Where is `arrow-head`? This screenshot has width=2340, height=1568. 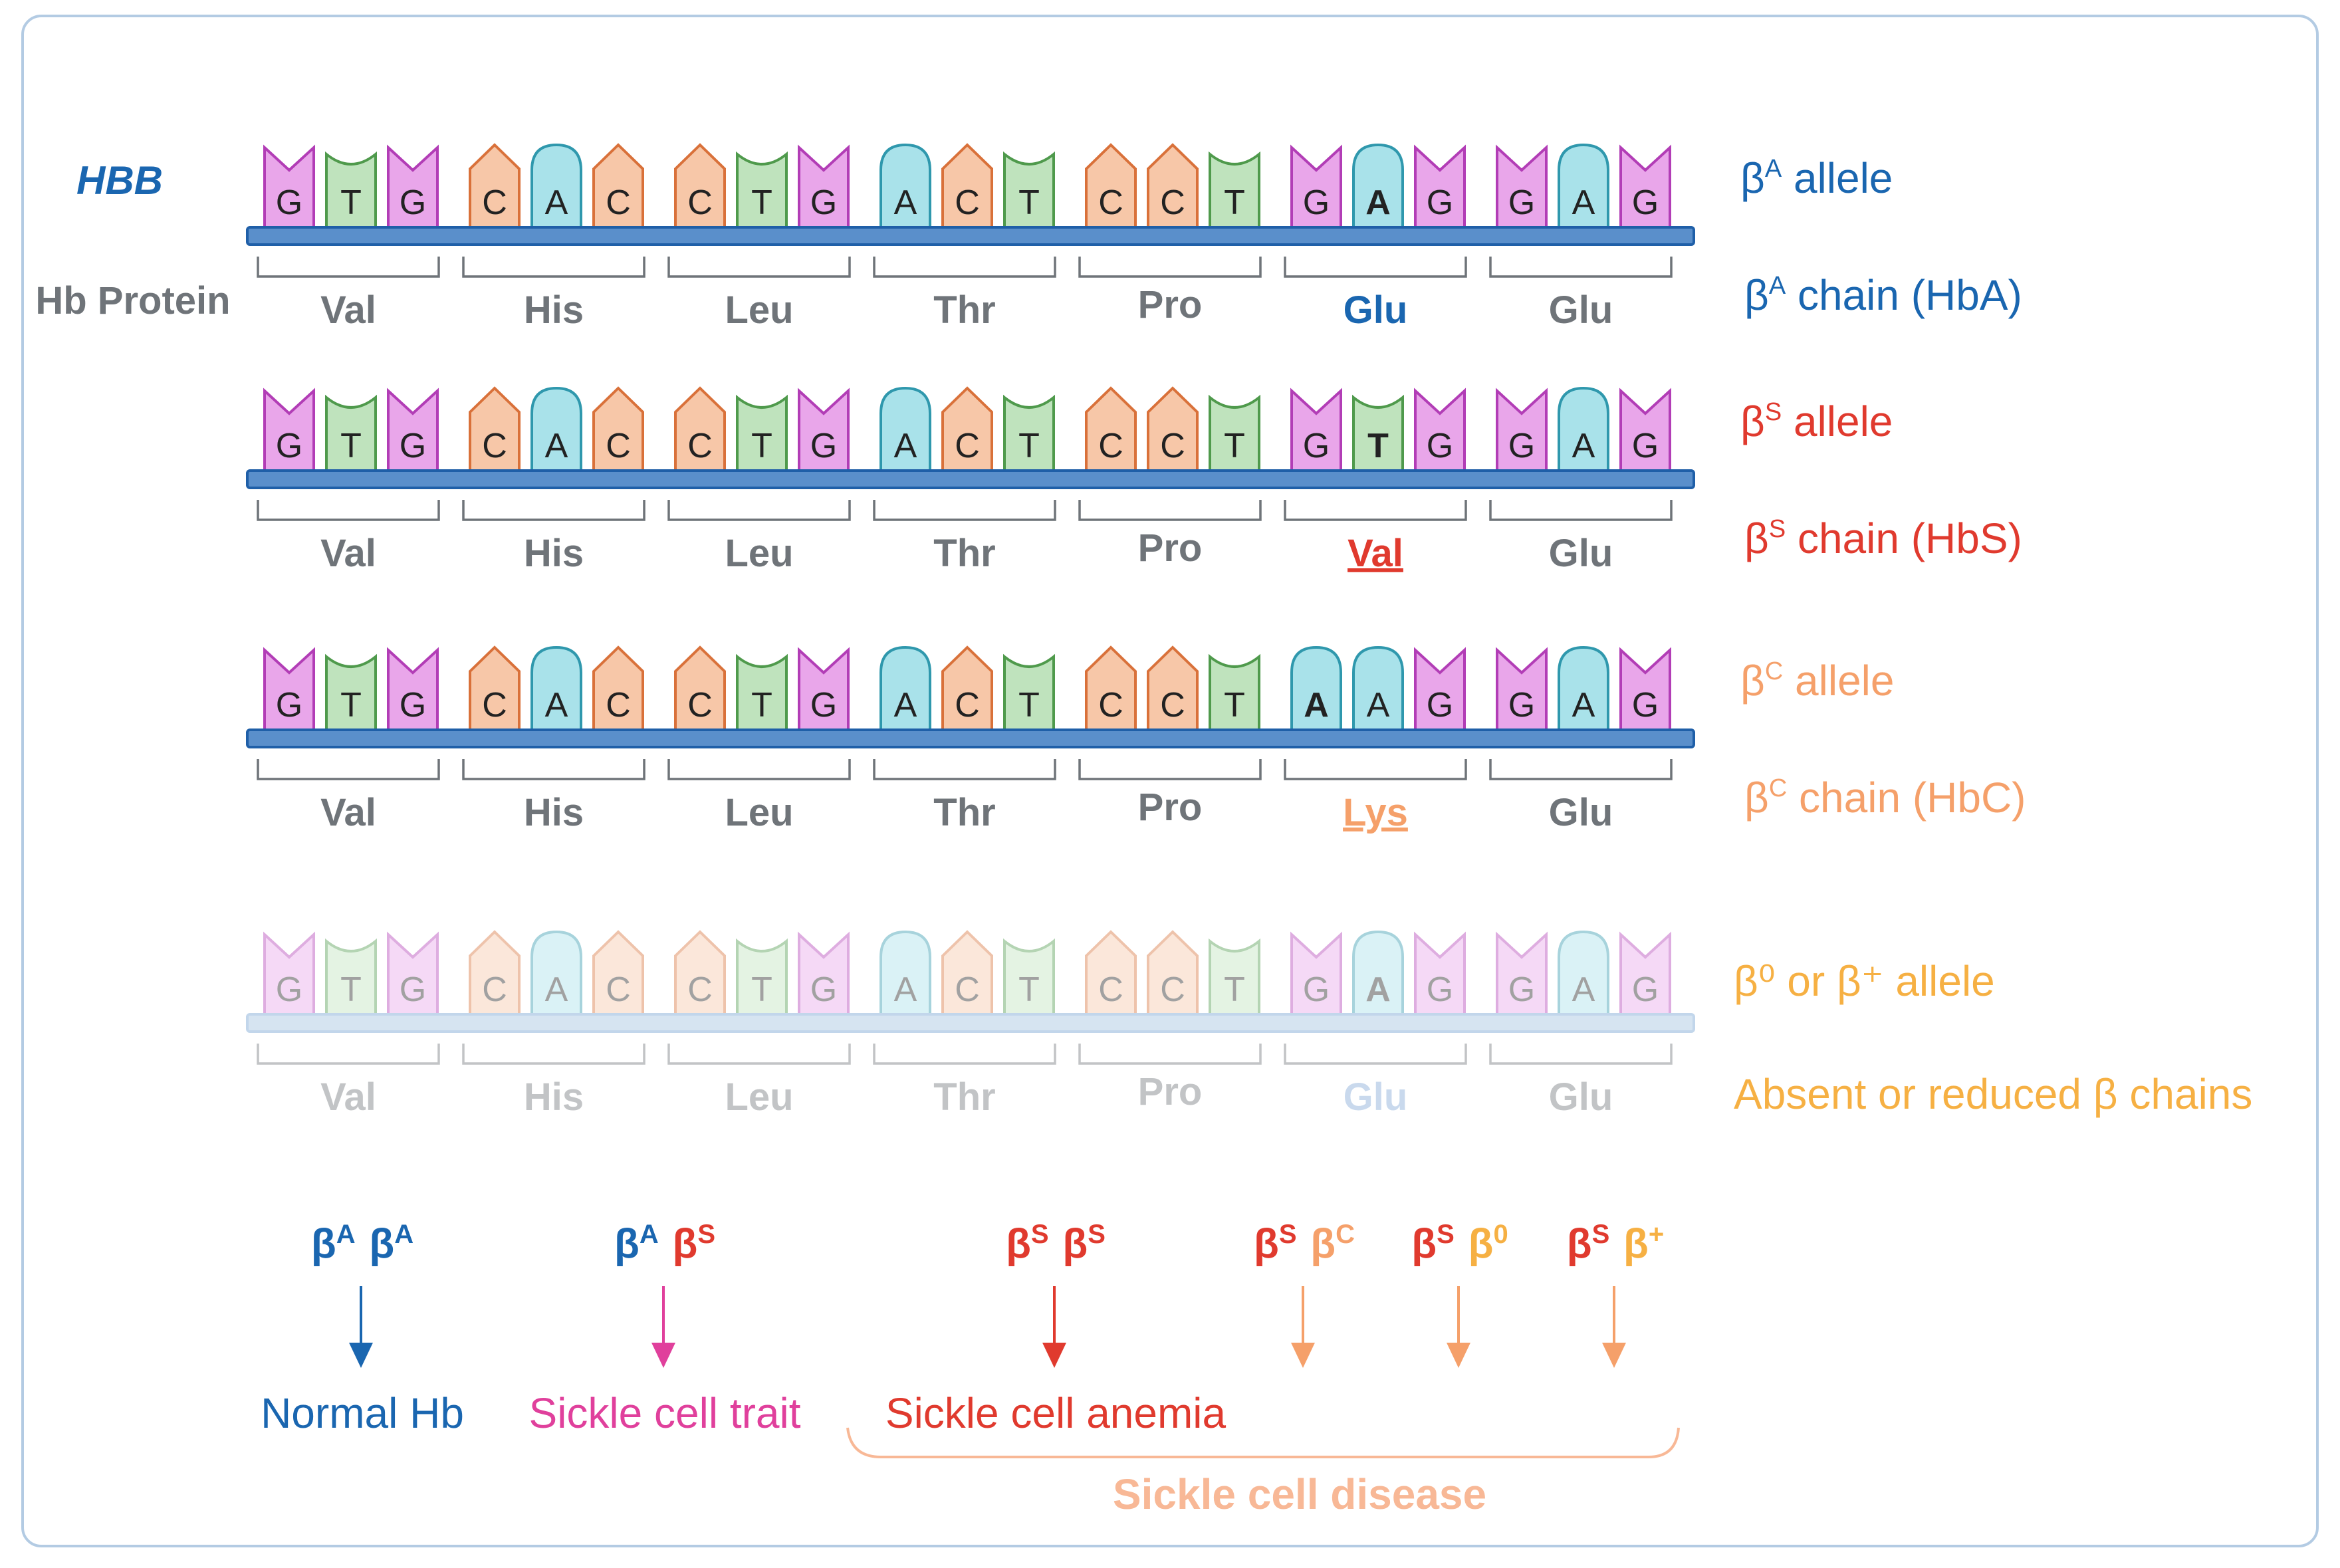 arrow-head is located at coordinates (1054, 1355).